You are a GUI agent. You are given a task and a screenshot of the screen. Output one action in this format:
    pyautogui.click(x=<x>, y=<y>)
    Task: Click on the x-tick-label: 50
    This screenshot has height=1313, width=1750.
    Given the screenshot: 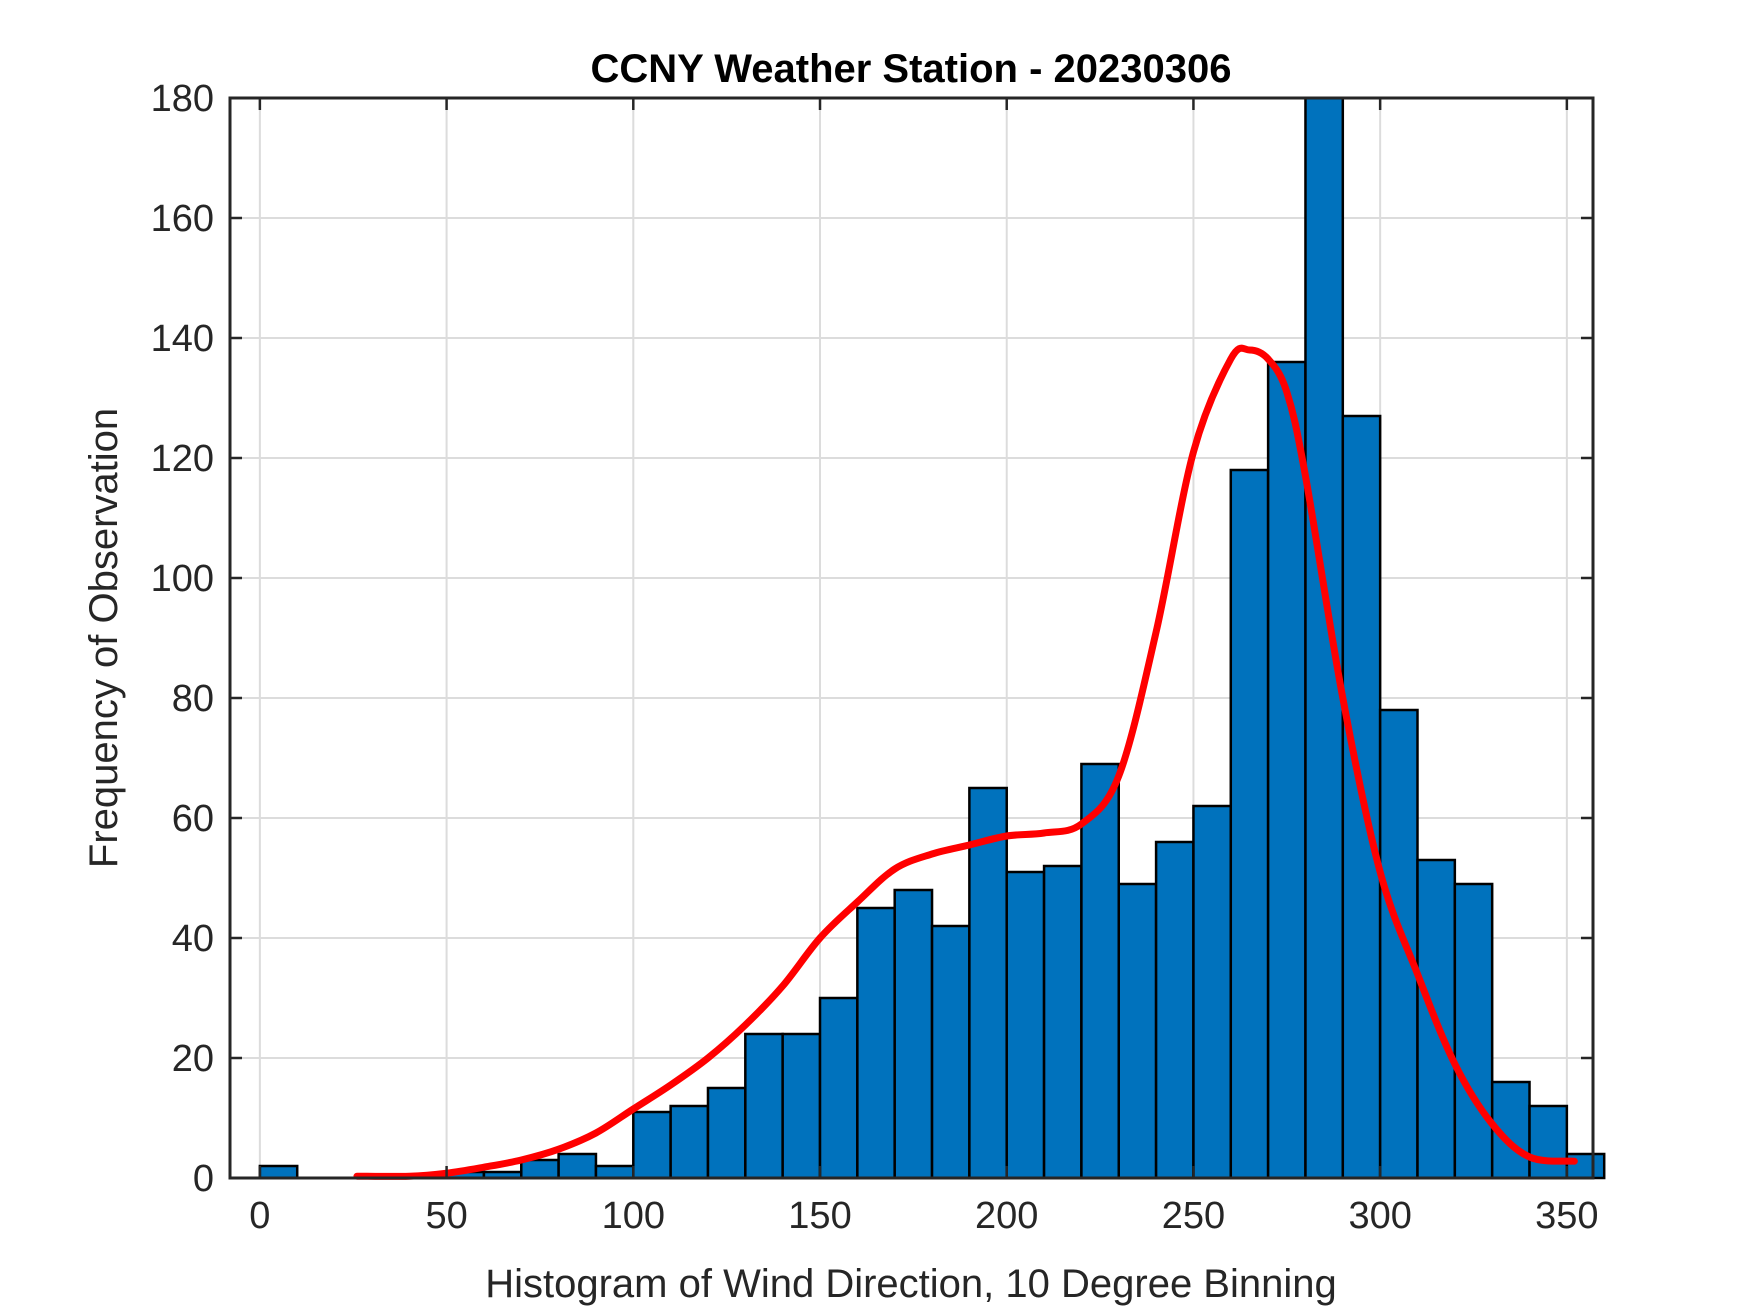 What is the action you would take?
    pyautogui.click(x=446, y=1216)
    